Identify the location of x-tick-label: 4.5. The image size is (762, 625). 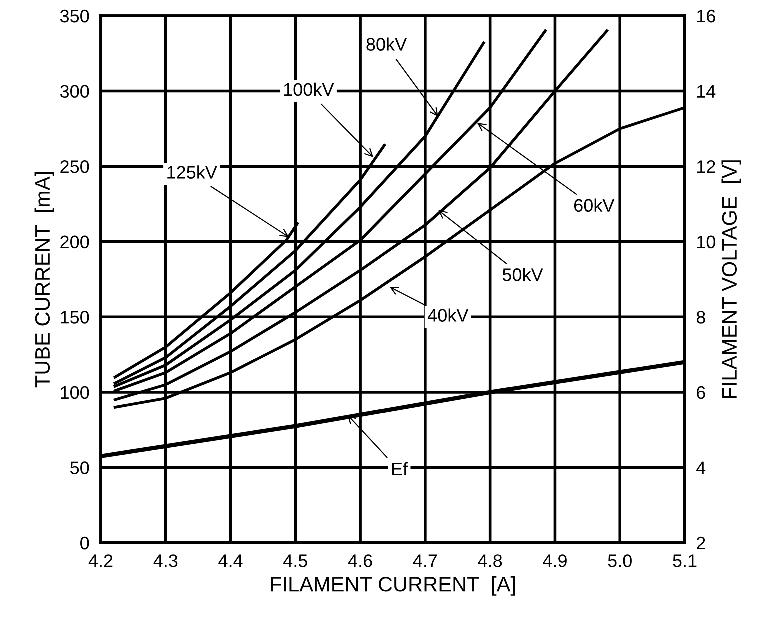
(296, 561).